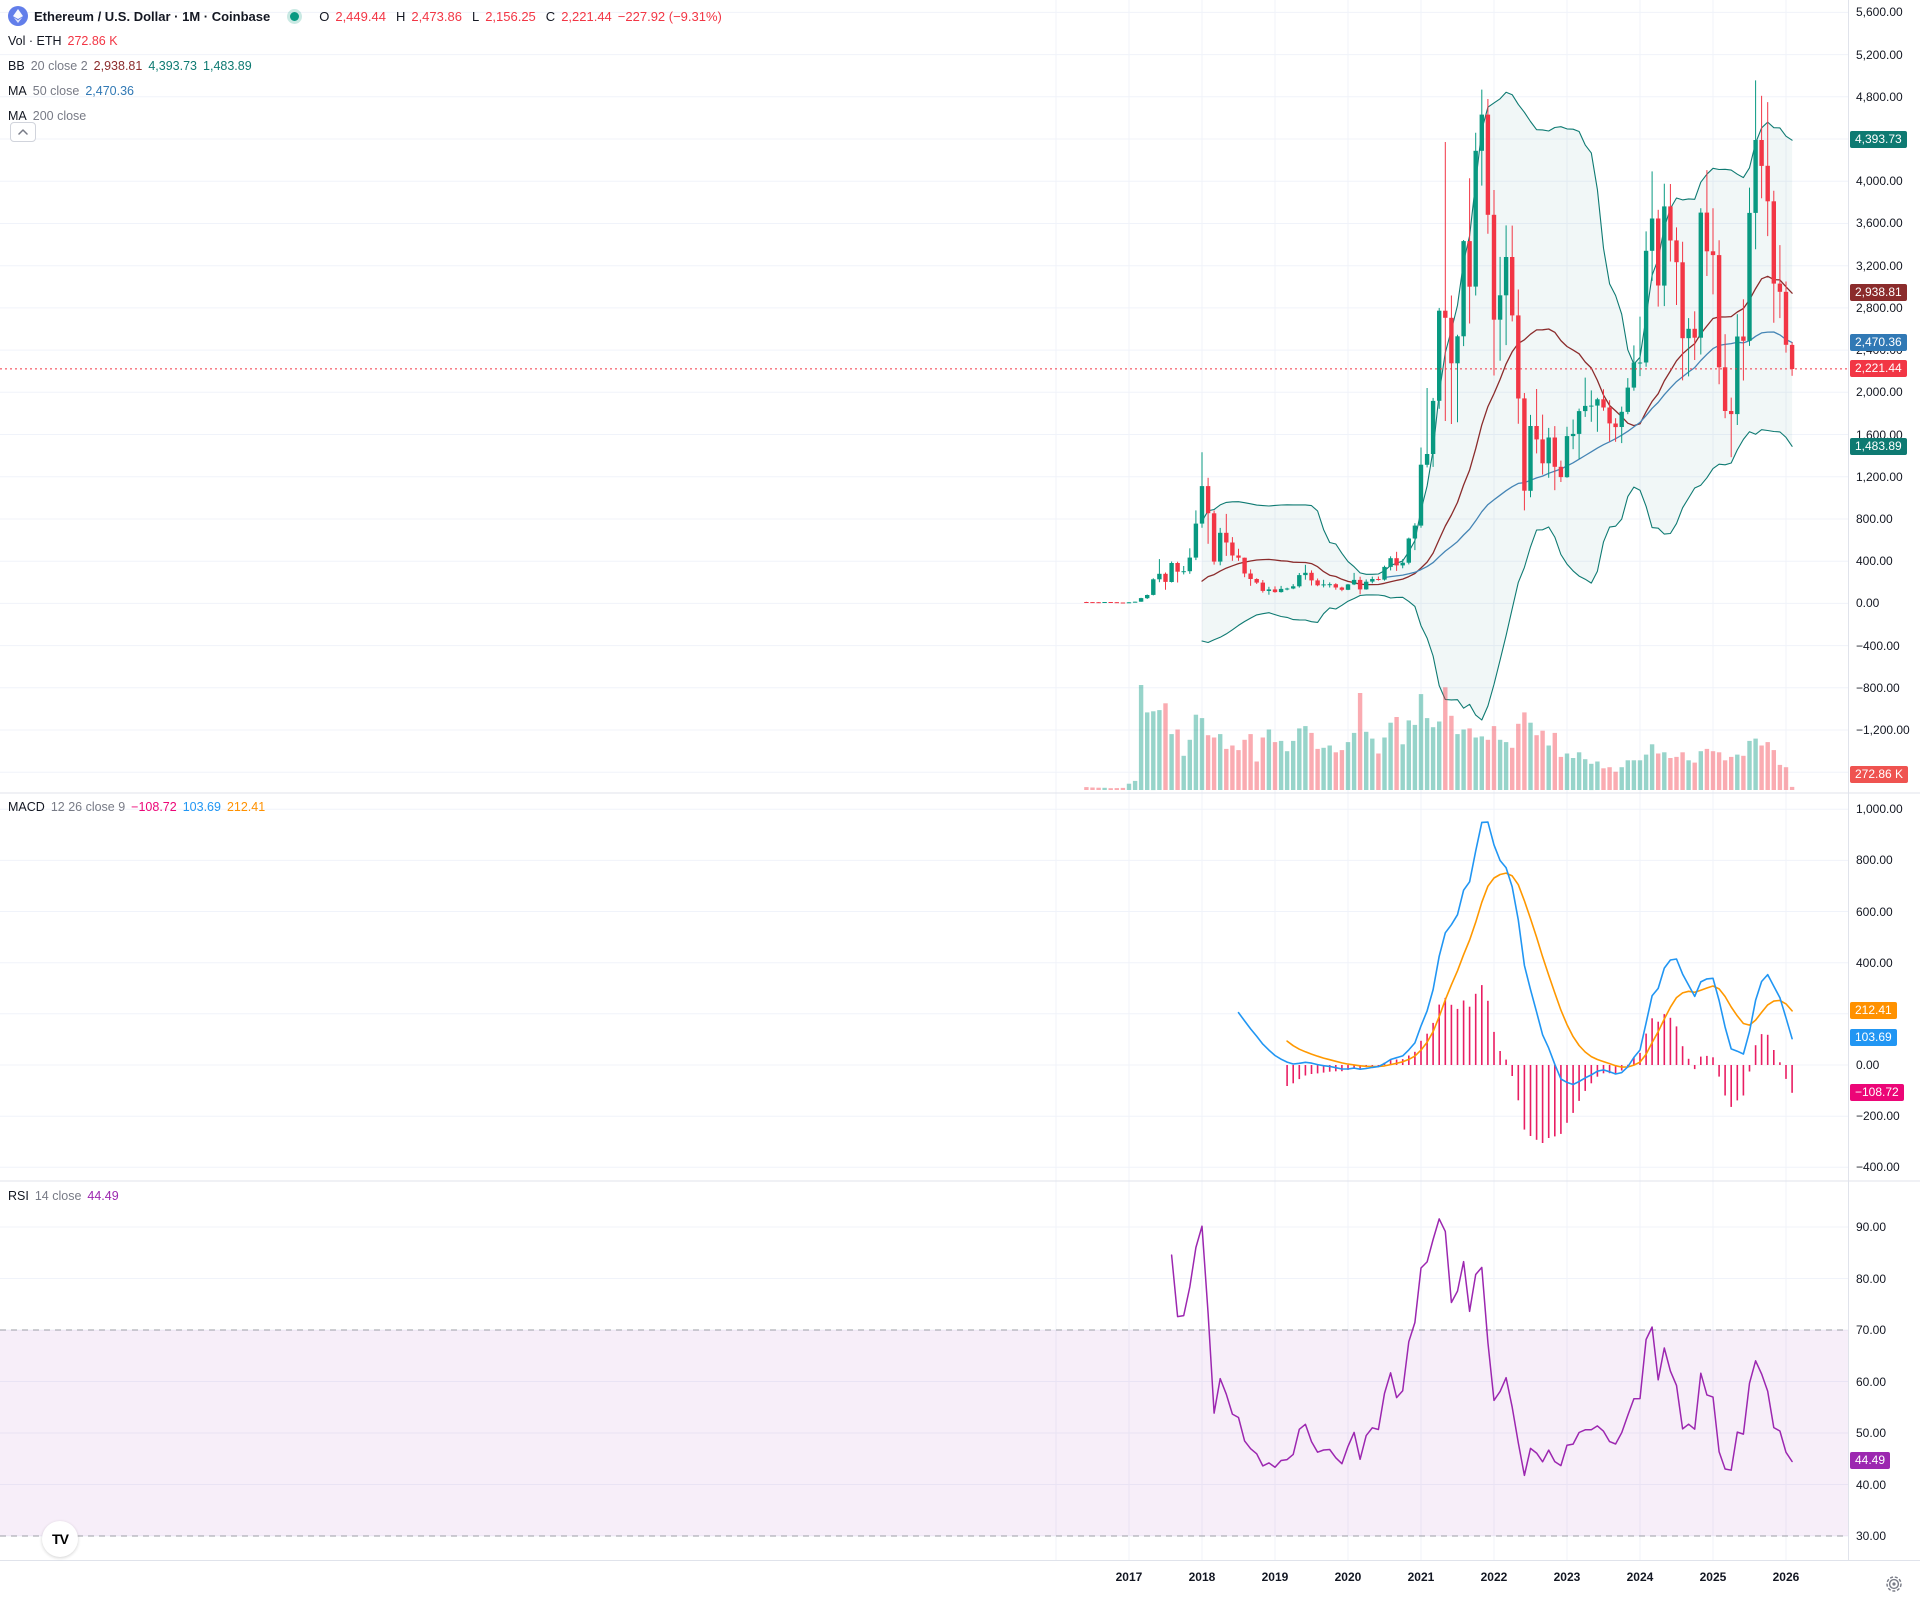 This screenshot has width=1920, height=1600. Describe the element at coordinates (1494, 1577) in the screenshot. I see `time-axis-year-label: 2022` at that location.